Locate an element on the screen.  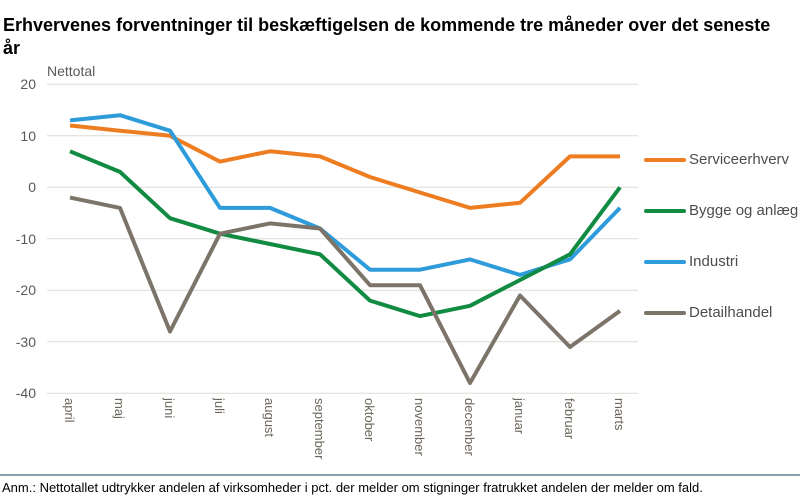
month-label: december is located at coordinates (469, 427).